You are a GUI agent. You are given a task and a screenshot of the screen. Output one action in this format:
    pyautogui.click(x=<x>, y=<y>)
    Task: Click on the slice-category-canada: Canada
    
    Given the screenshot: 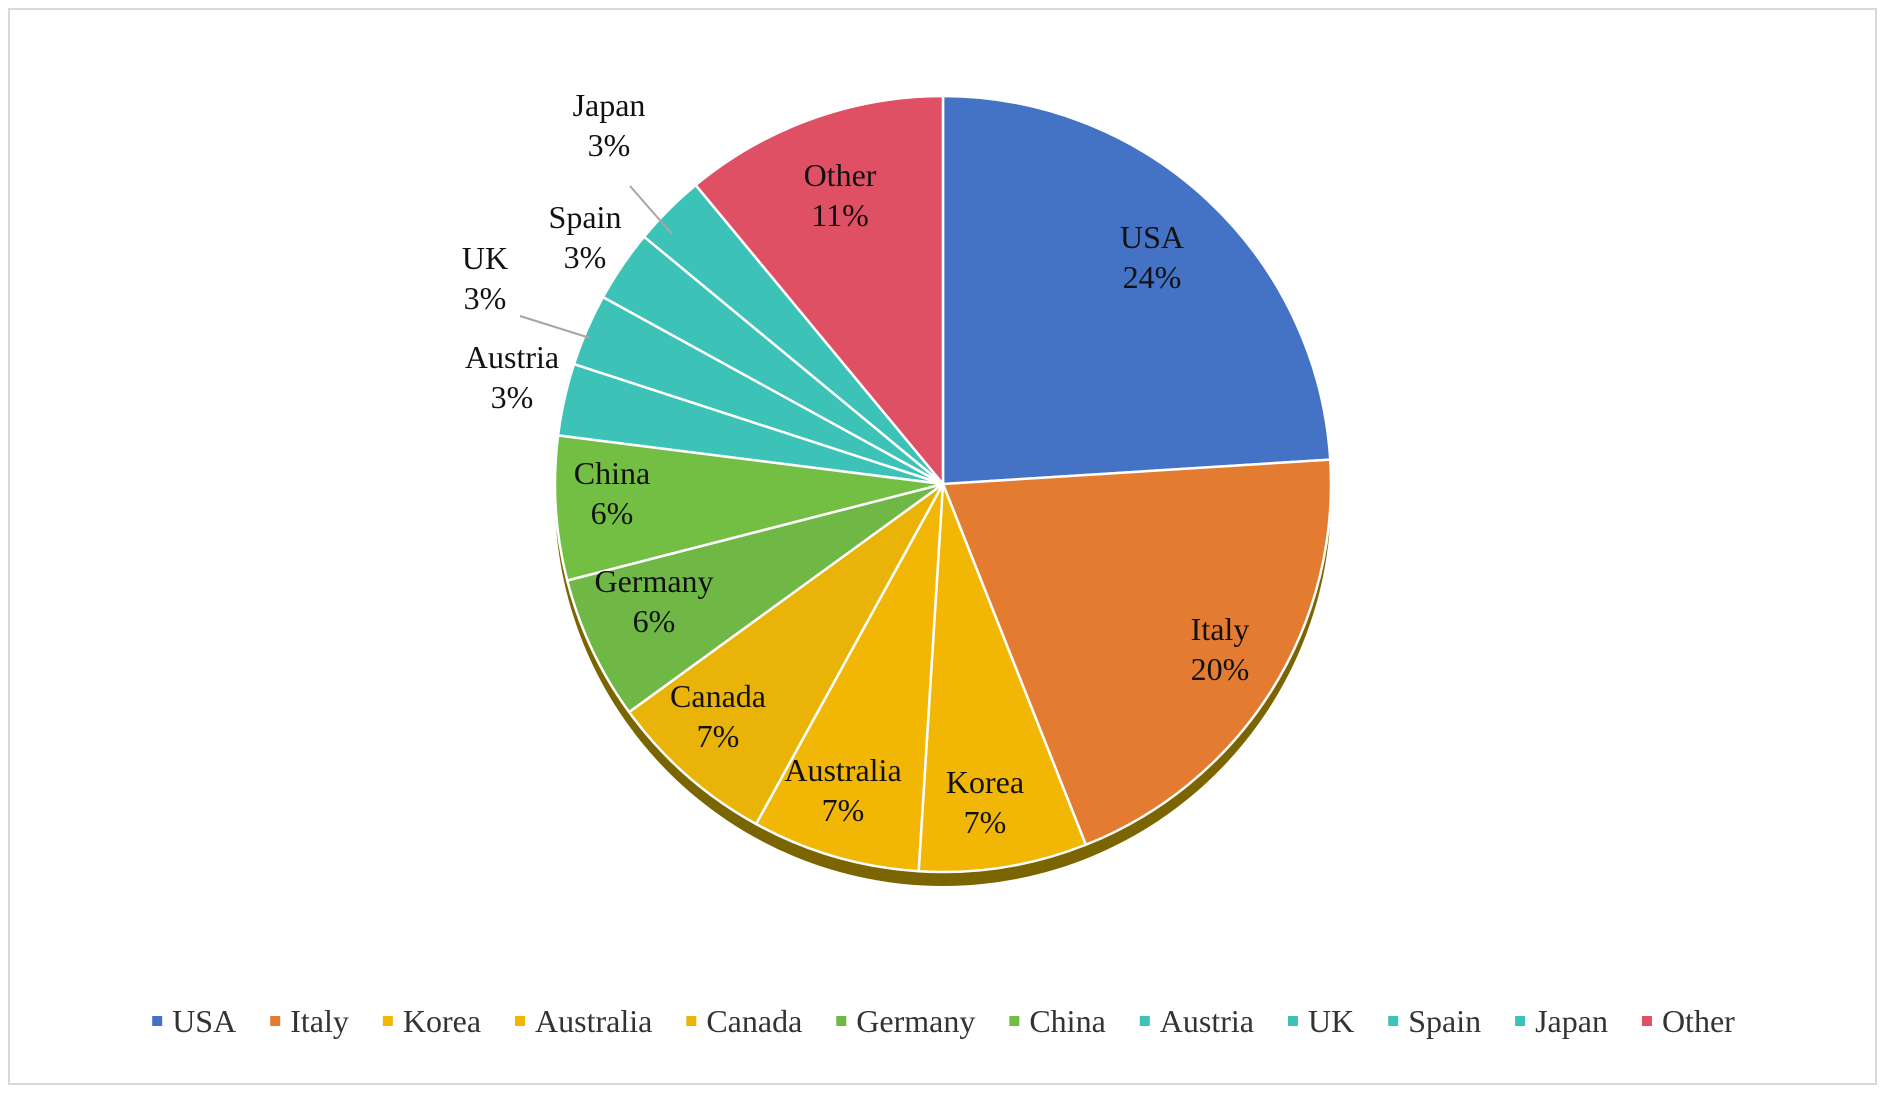 What is the action you would take?
    pyautogui.click(x=718, y=696)
    